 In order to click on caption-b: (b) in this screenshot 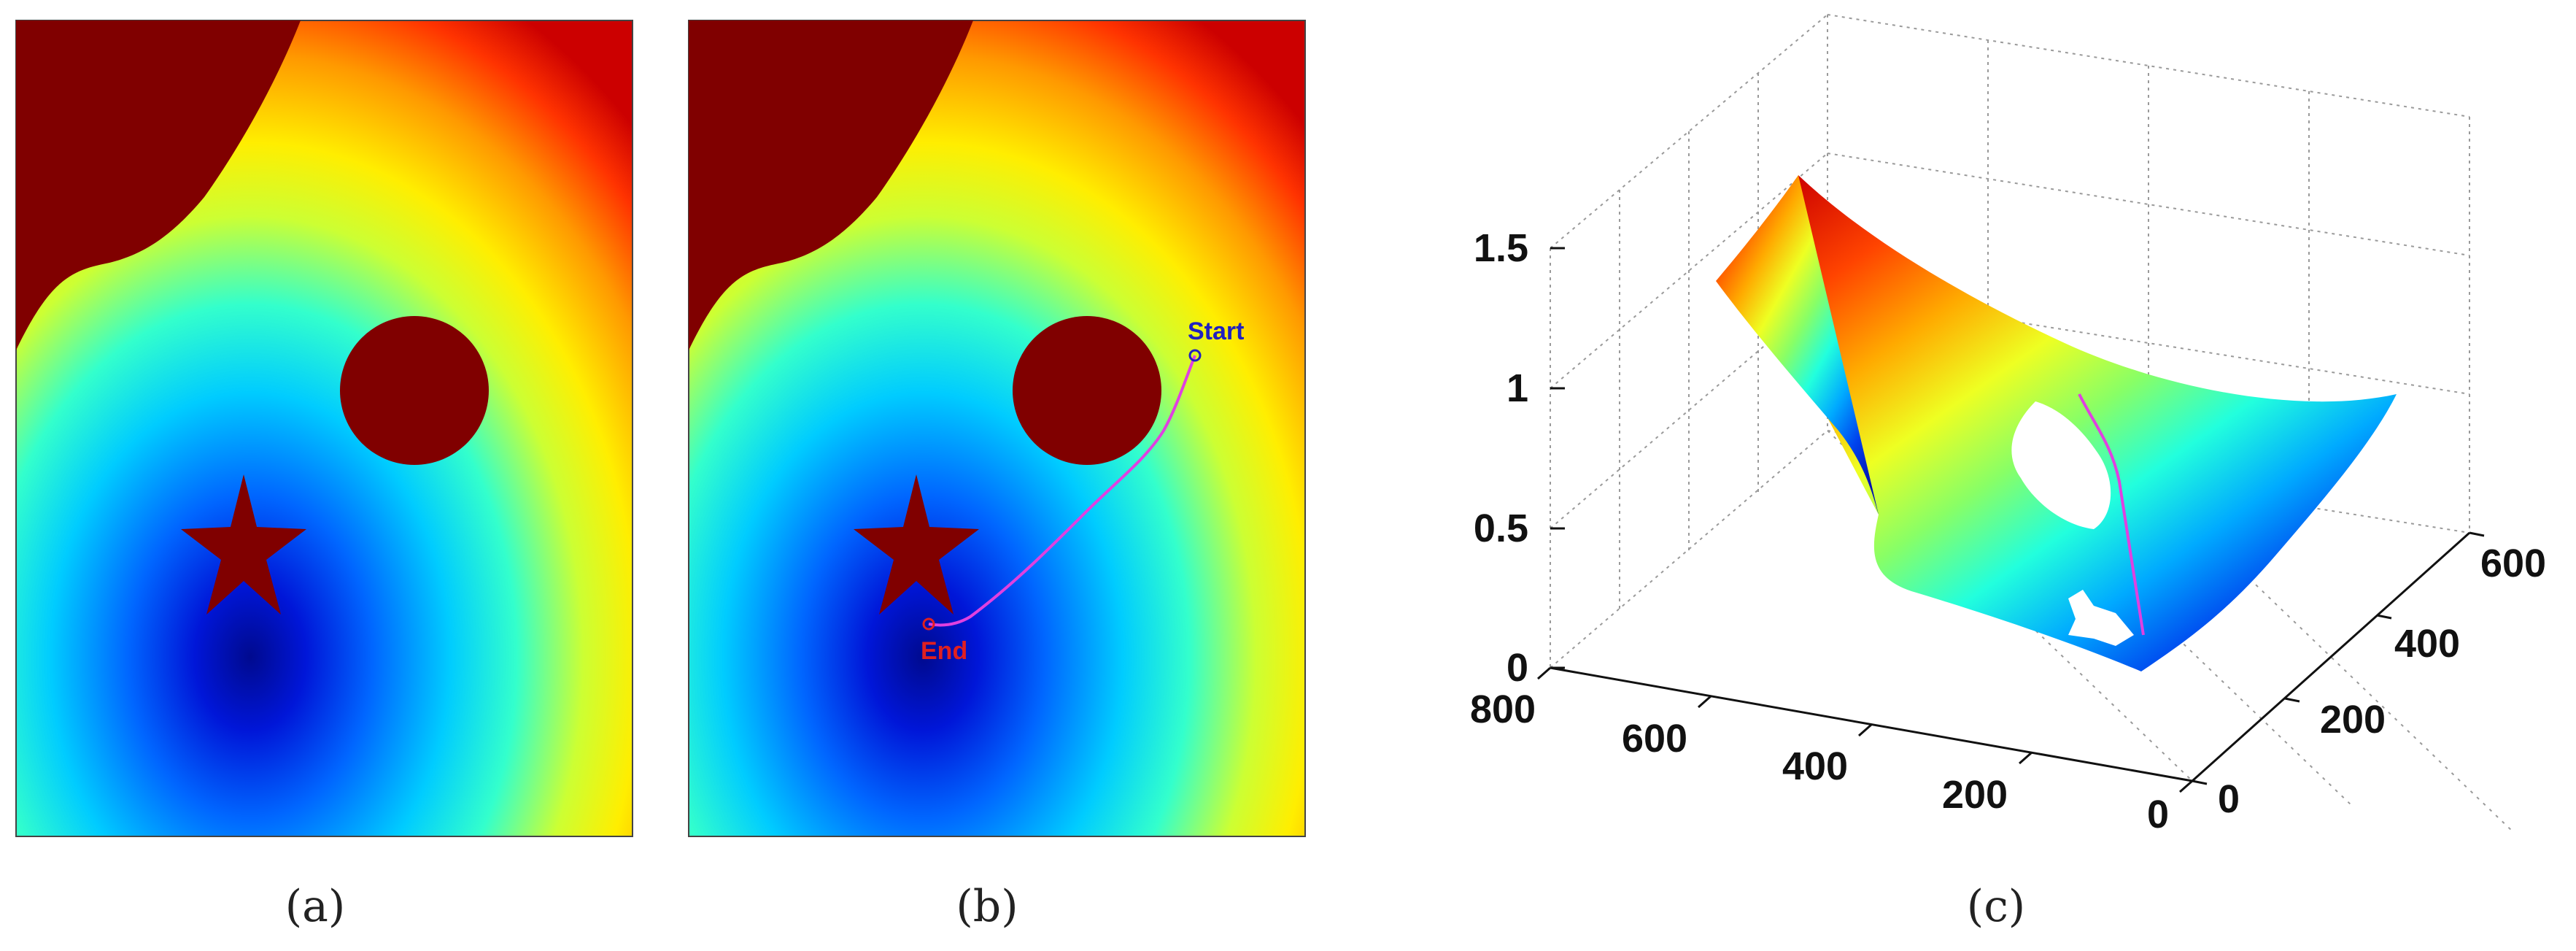, I will do `click(987, 906)`.